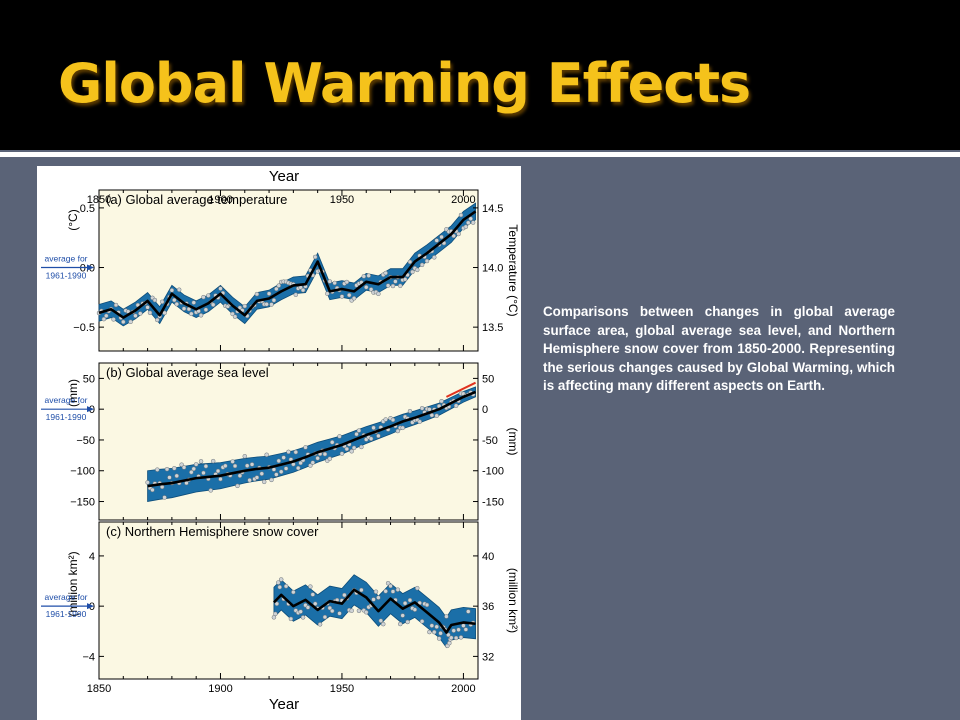 The height and width of the screenshot is (720, 960). Describe the element at coordinates (492, 209) in the screenshot. I see `y-tick-label-right: 14.5` at that location.